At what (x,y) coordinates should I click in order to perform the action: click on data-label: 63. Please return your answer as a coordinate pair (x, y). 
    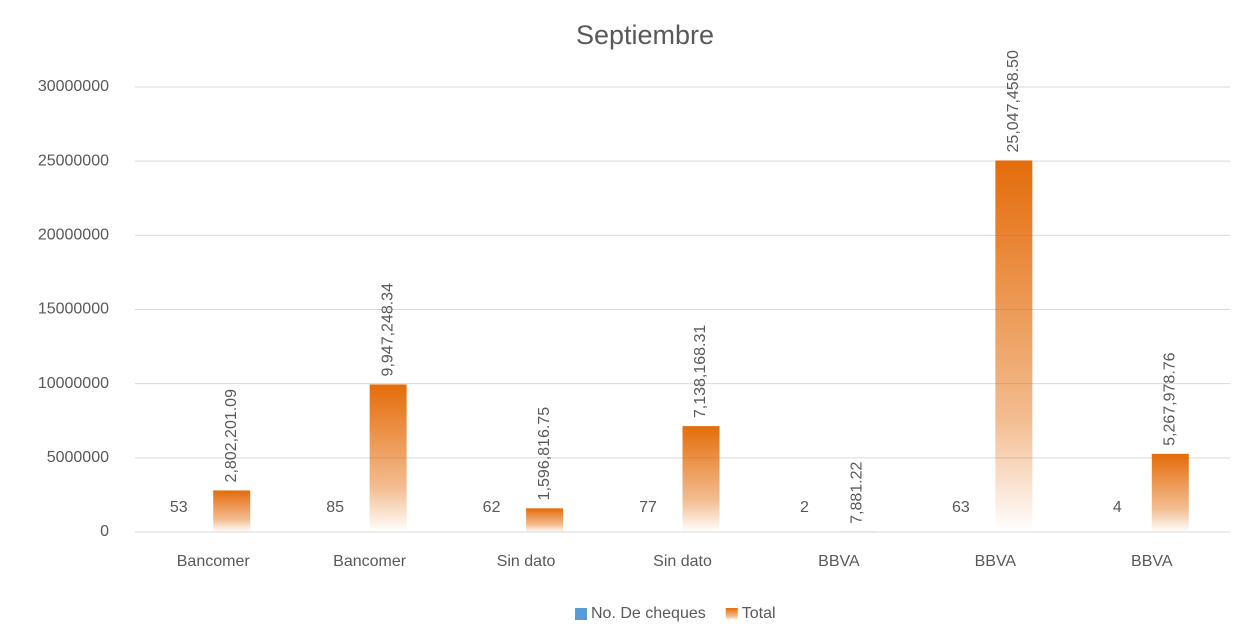
    Looking at the image, I should click on (961, 507).